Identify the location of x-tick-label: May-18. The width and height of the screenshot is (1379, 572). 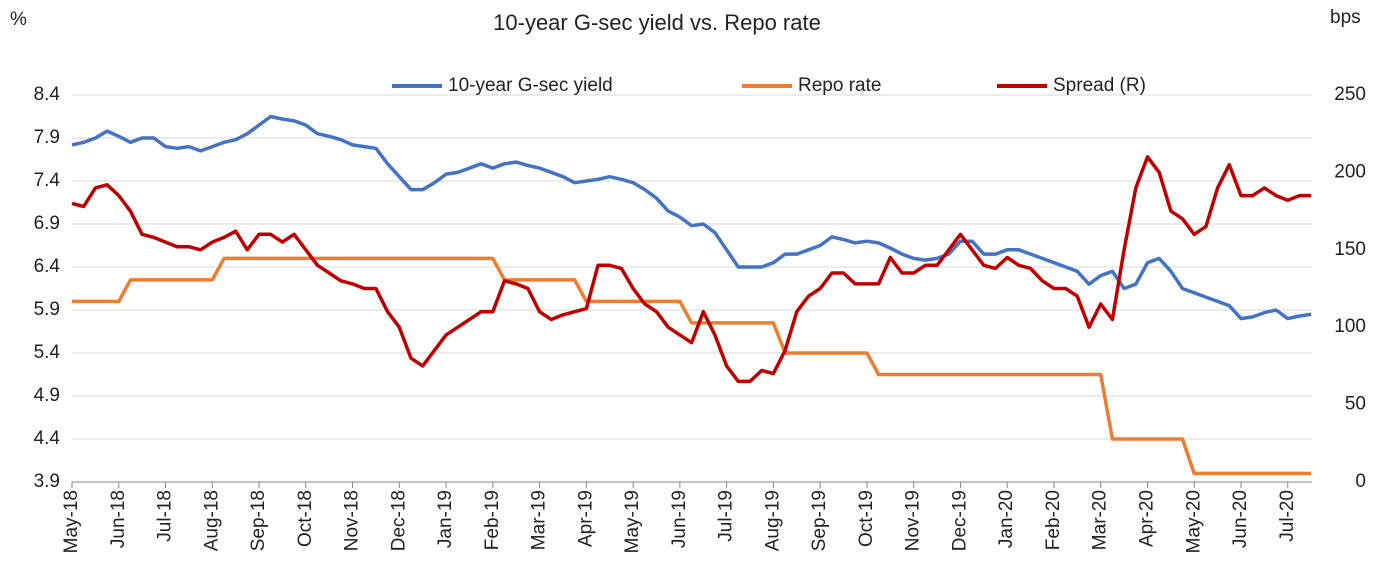
(71, 521).